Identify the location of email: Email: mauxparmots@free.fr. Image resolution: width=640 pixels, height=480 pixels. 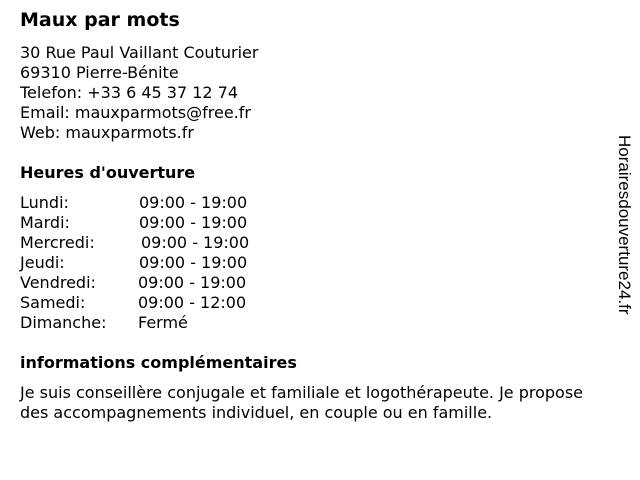
(135, 112).